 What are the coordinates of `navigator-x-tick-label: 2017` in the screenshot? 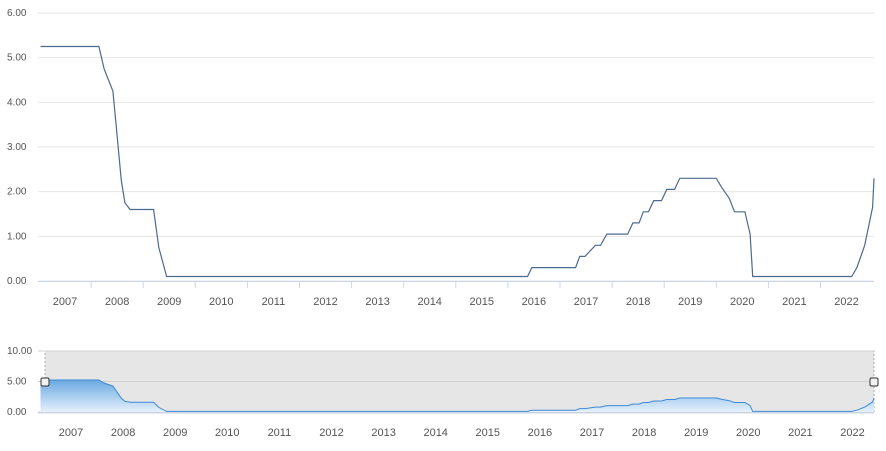 It's located at (592, 433).